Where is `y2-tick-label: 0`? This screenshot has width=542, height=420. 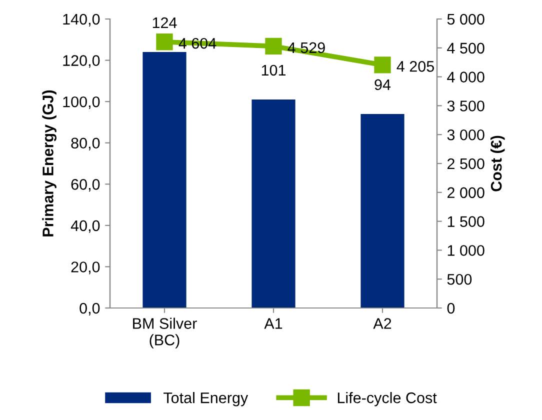 y2-tick-label: 0 is located at coordinates (451, 308).